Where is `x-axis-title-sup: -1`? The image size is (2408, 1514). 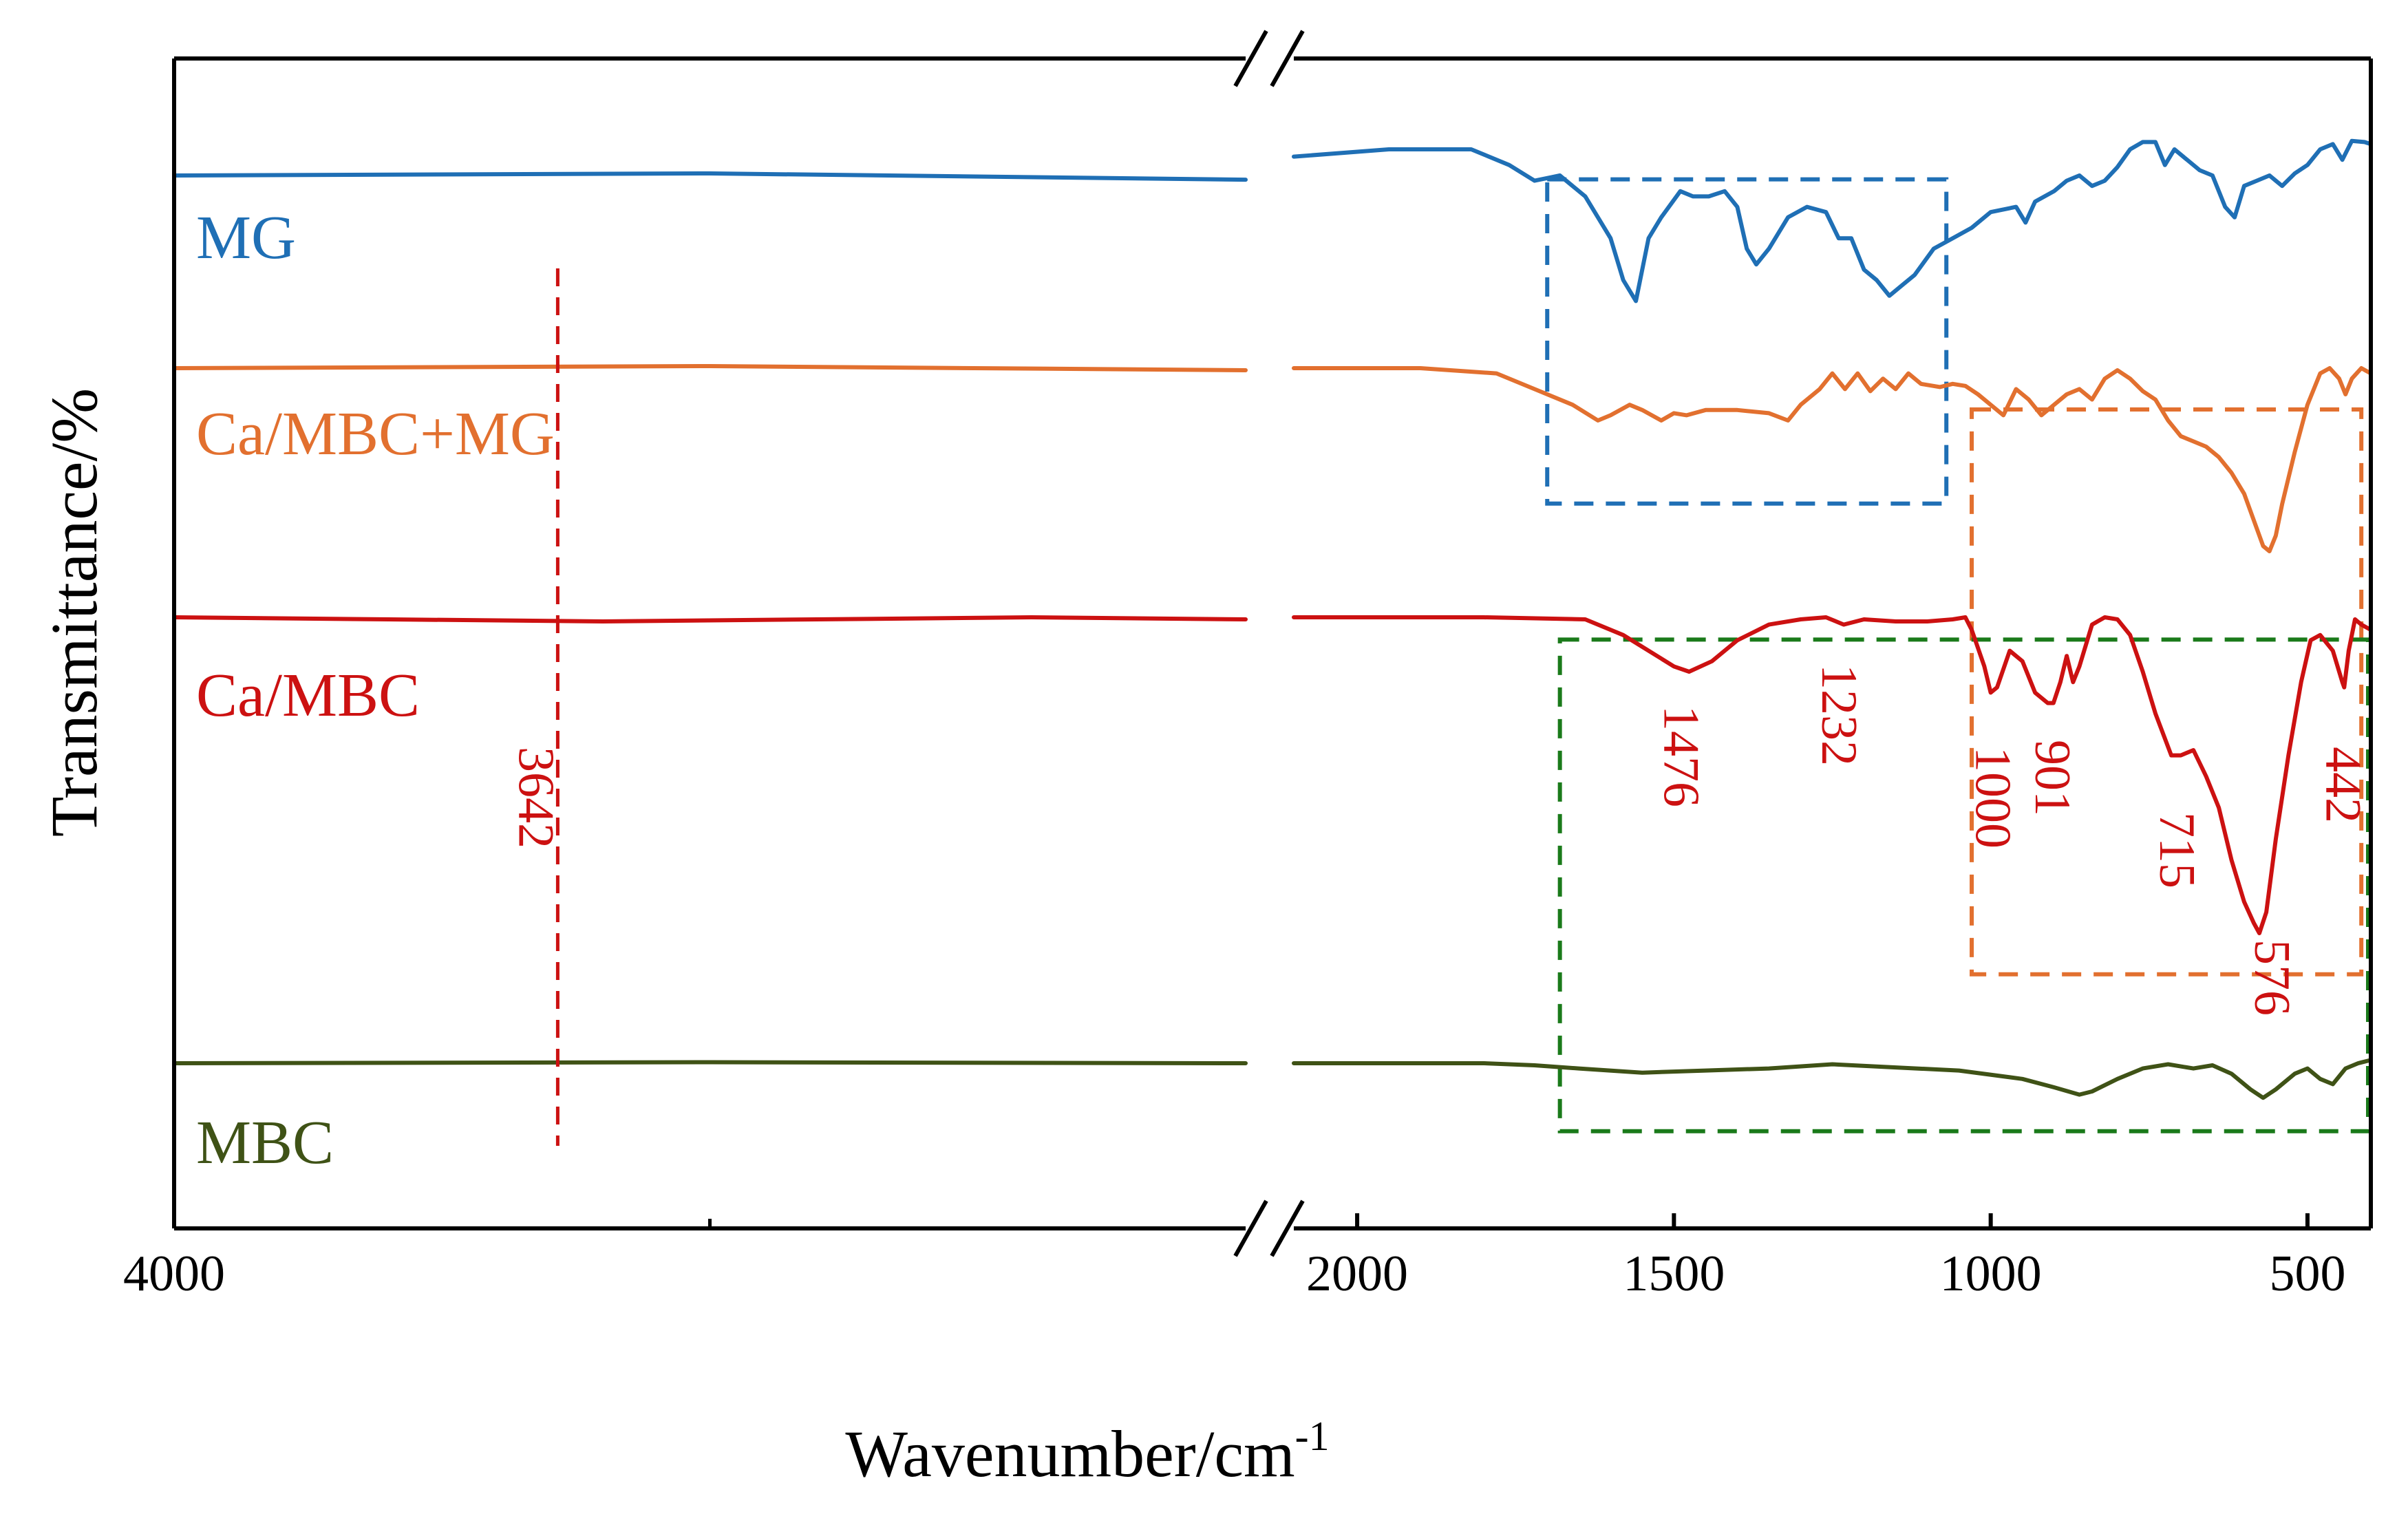 x-axis-title-sup: -1 is located at coordinates (1313, 1437).